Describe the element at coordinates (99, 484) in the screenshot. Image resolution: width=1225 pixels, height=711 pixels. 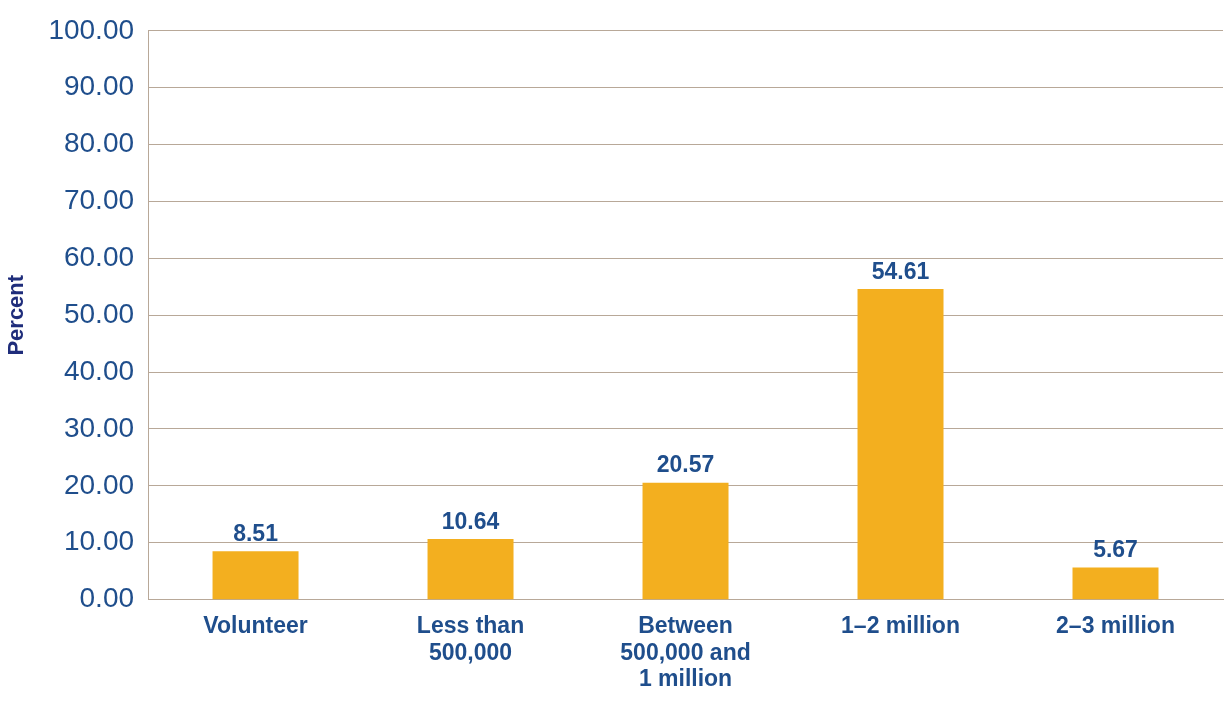
I see `y-tick-label: 20.00` at that location.